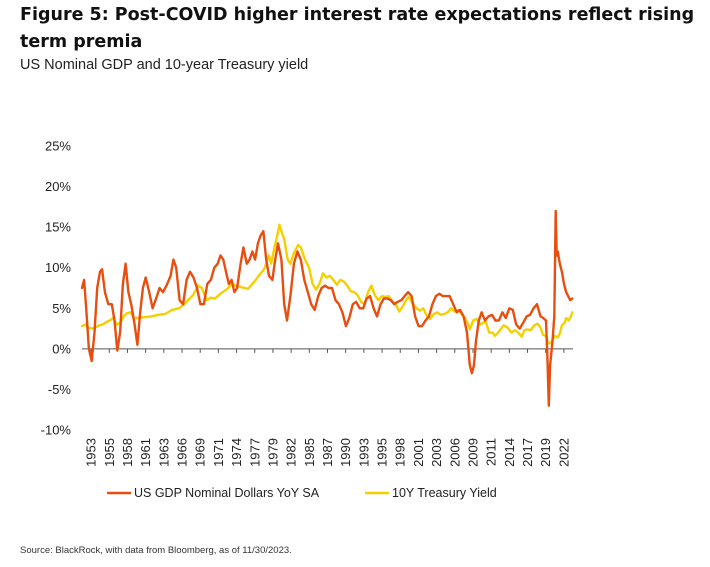 This screenshot has width=710, height=567. I want to click on x-tick-label: 1982, so click(291, 452).